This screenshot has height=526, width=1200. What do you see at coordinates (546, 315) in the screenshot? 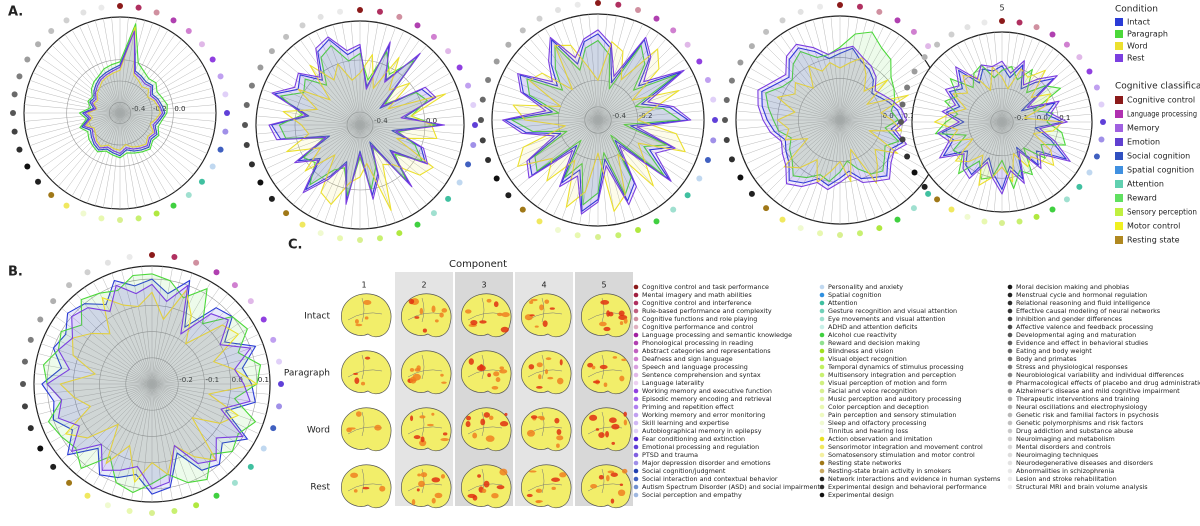
I see `brain-outline` at bounding box center [546, 315].